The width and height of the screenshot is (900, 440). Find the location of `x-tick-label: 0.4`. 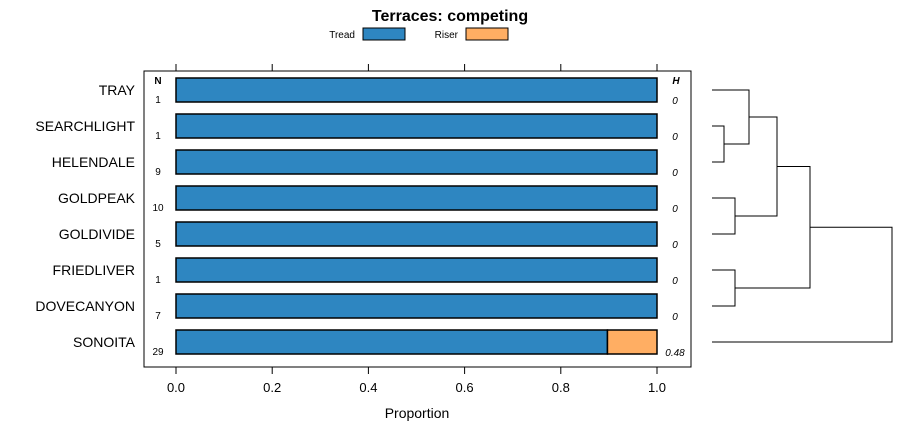

x-tick-label: 0.4 is located at coordinates (368, 387).